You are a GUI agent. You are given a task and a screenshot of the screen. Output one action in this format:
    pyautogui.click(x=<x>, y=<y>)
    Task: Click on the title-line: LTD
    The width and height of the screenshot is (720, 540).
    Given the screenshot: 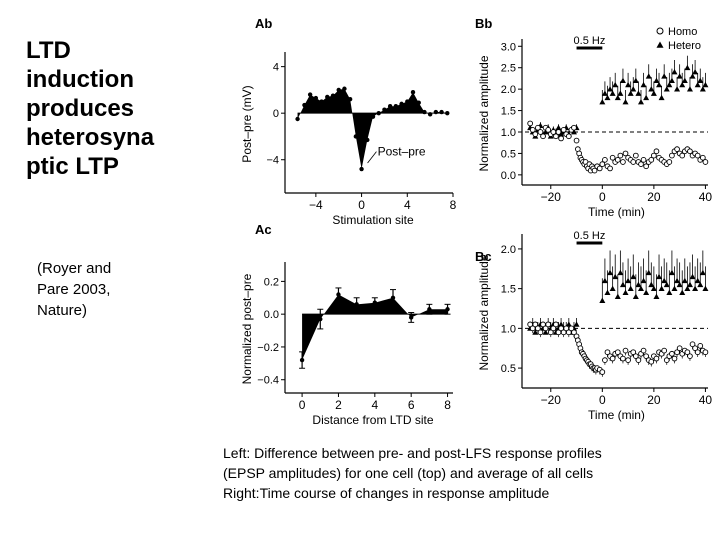 What is the action you would take?
    pyautogui.click(x=48, y=50)
    